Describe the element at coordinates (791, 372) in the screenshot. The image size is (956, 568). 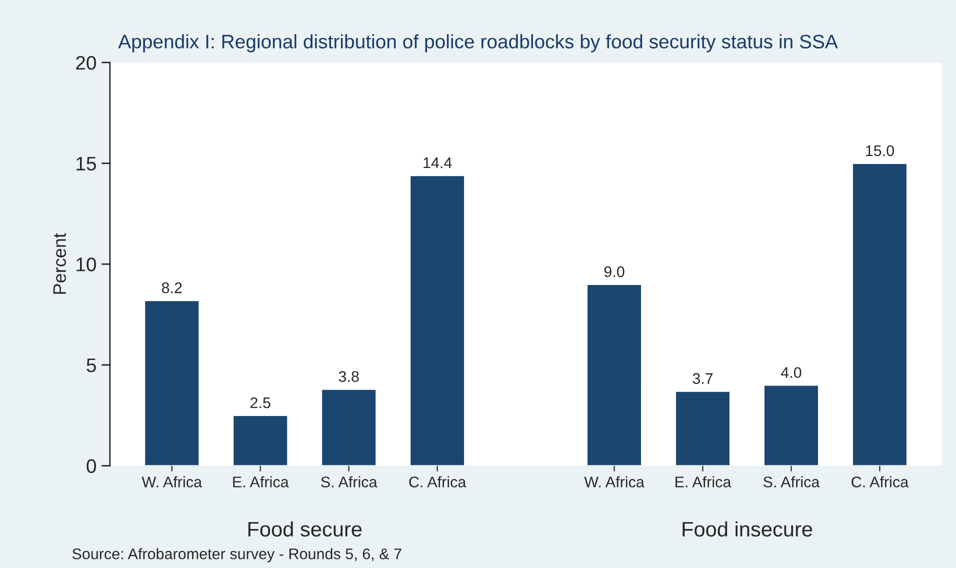
I see `data-label: 4.0` at that location.